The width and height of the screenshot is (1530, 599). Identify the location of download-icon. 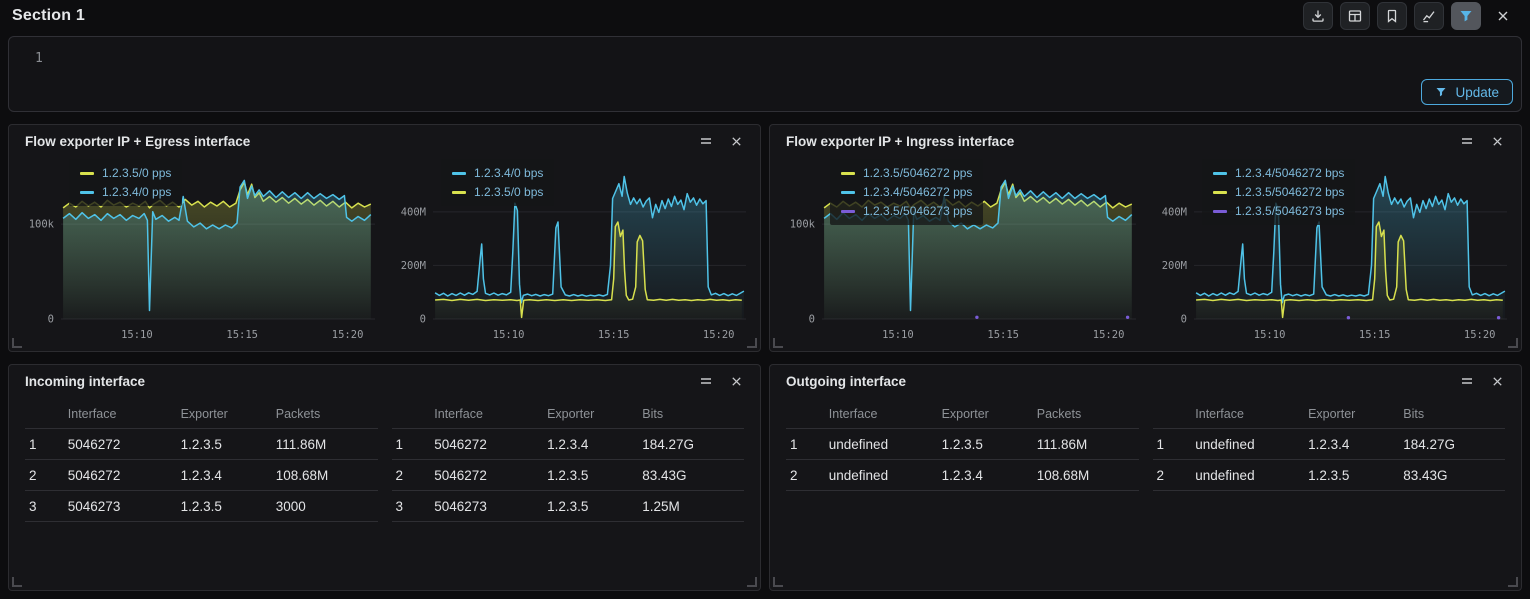
(1318, 16).